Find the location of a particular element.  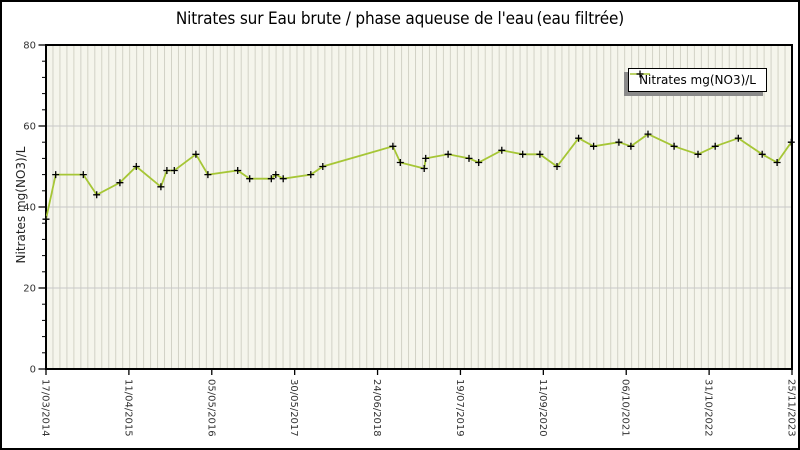

x-tick-label: 05/05/2016 is located at coordinates (210, 408).